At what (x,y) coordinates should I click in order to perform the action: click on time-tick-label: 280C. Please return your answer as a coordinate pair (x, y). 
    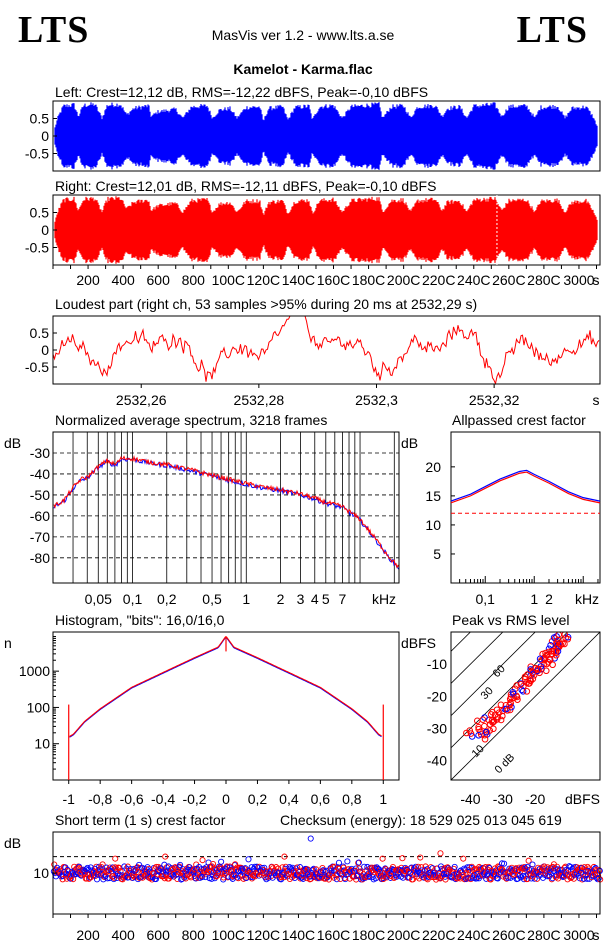
    Looking at the image, I should click on (543, 280).